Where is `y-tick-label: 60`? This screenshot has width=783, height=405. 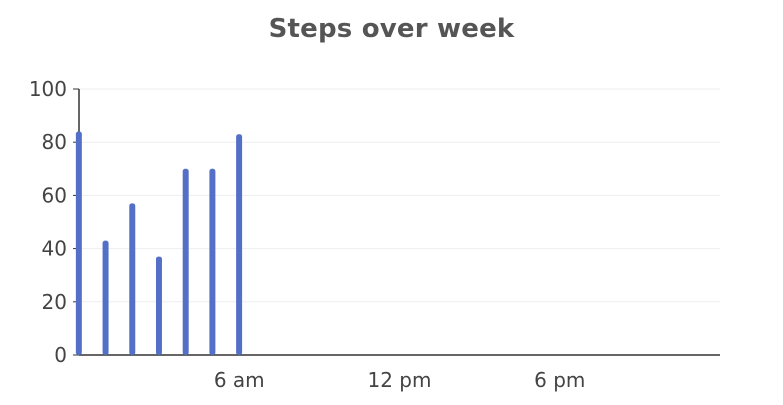 y-tick-label: 60 is located at coordinates (54, 195).